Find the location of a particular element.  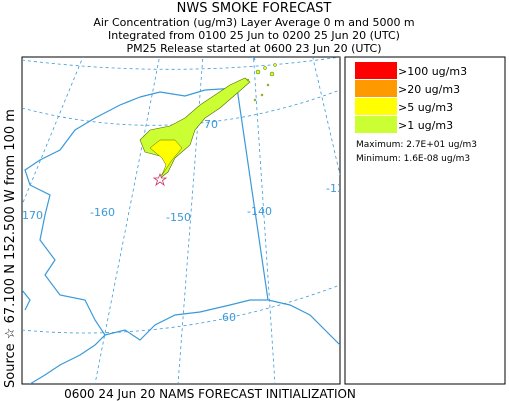

legend-label: >1 ug/m3 is located at coordinates (425, 125).